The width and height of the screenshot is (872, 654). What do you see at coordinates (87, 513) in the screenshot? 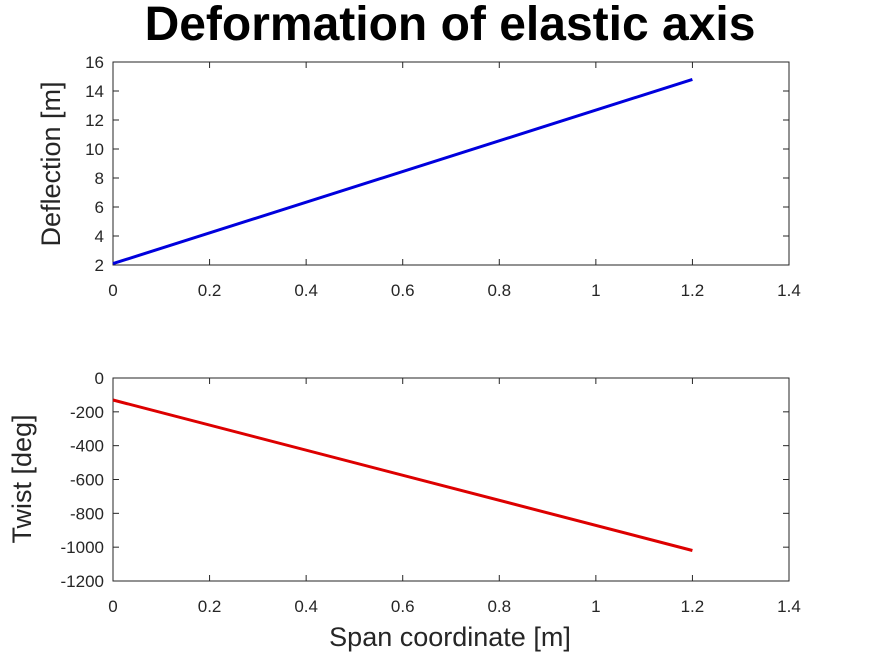
I see `twist-y-tick-label: -800` at bounding box center [87, 513].